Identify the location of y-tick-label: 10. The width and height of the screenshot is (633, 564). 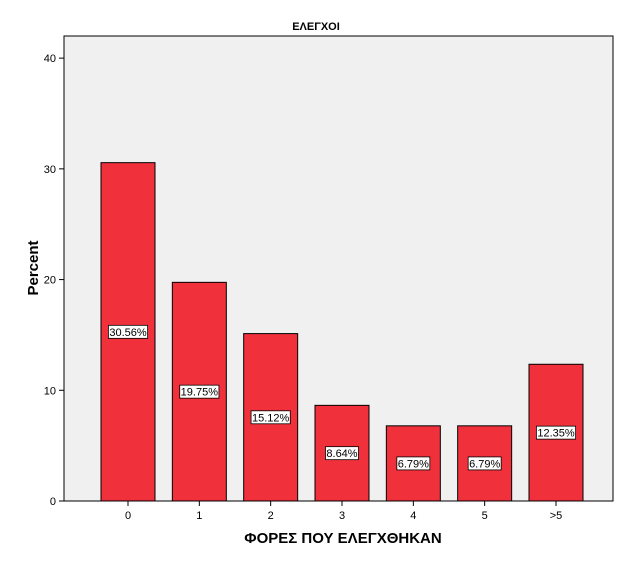
(50, 391).